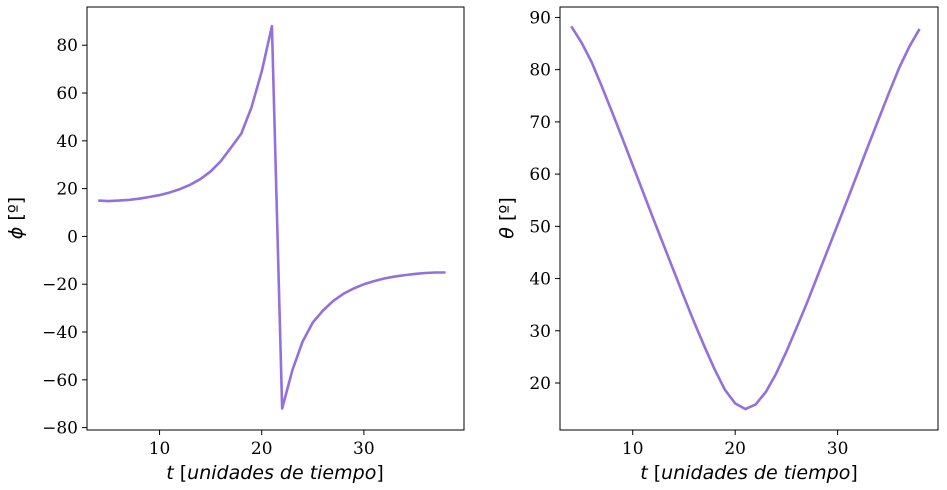 This screenshot has height=490, width=947. I want to click on y-tick-label-theta: 50, so click(540, 227).